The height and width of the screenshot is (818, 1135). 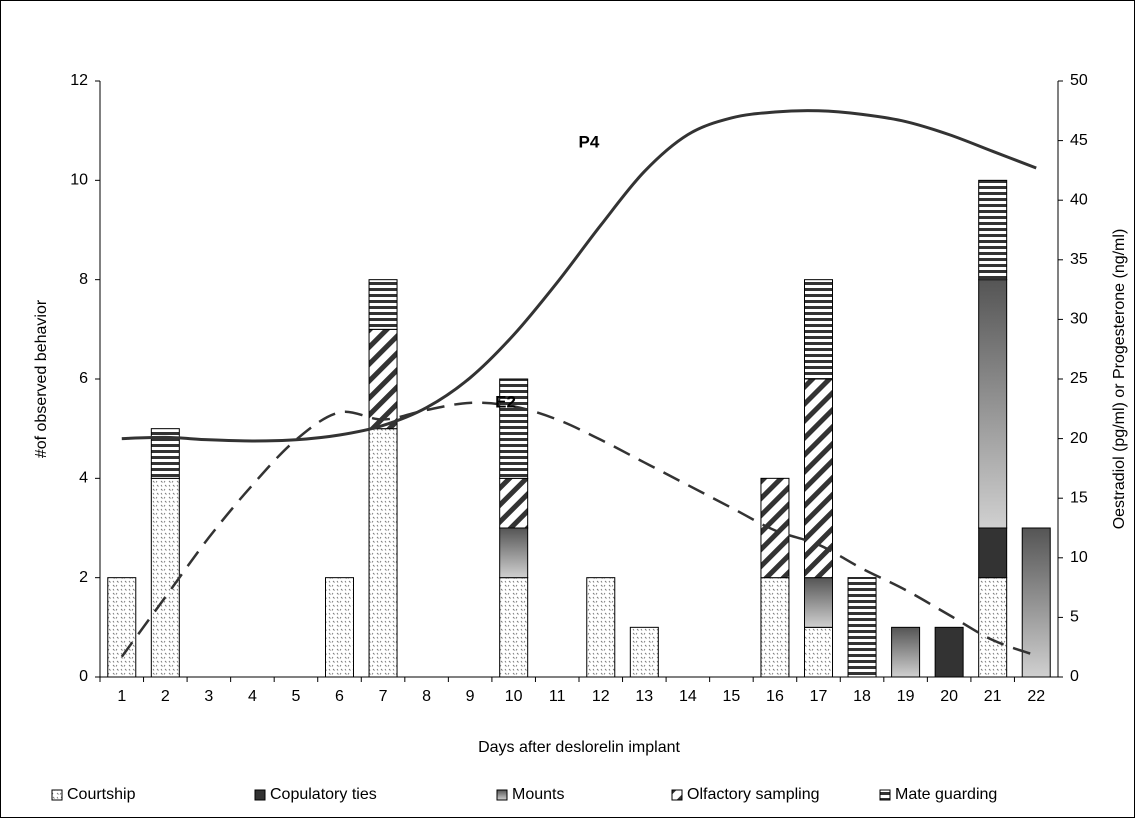 I want to click on x-tick-label: 2, so click(x=165, y=696).